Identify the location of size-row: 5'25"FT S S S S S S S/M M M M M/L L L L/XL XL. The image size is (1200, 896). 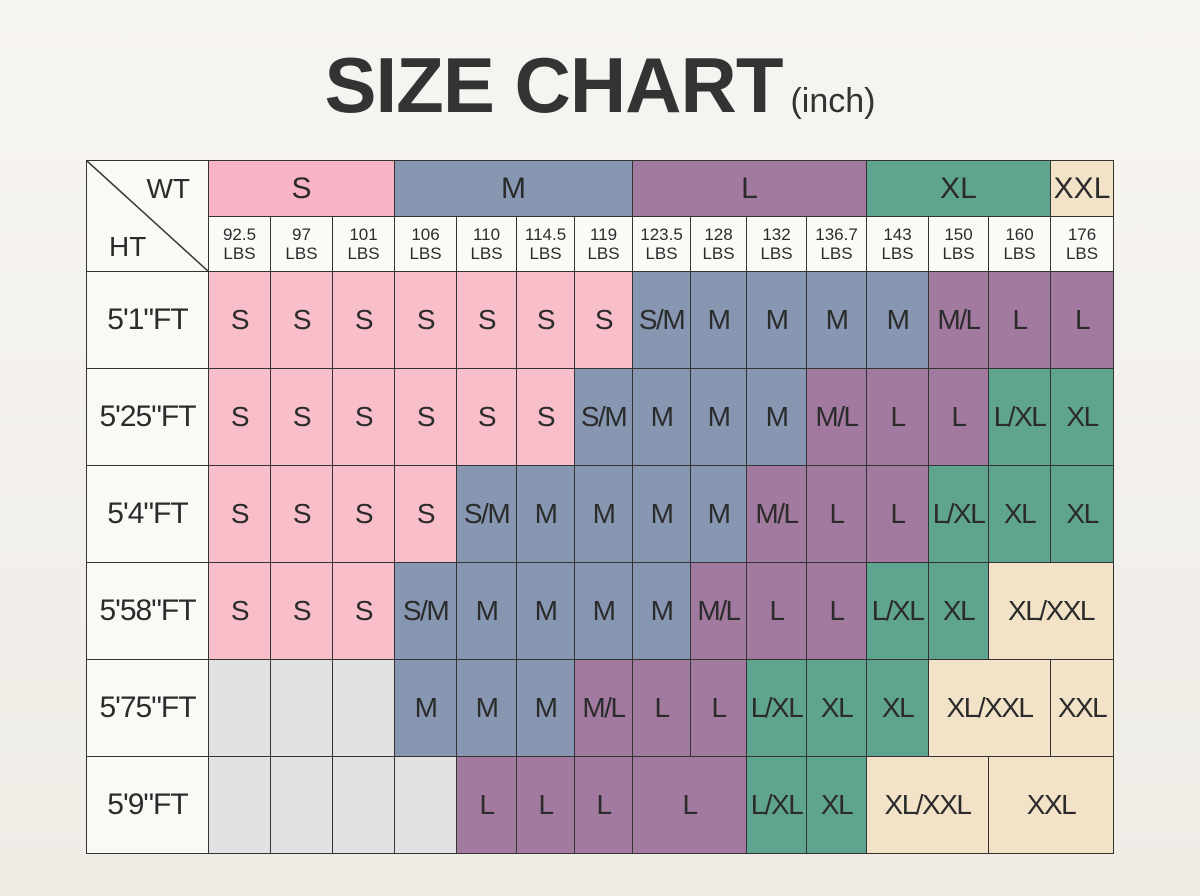
(600, 417).